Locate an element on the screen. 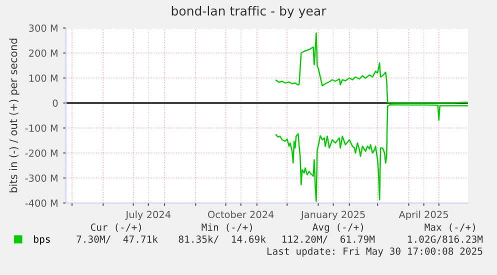  chart-title: bond-lan traffic - by year is located at coordinates (249, 12).